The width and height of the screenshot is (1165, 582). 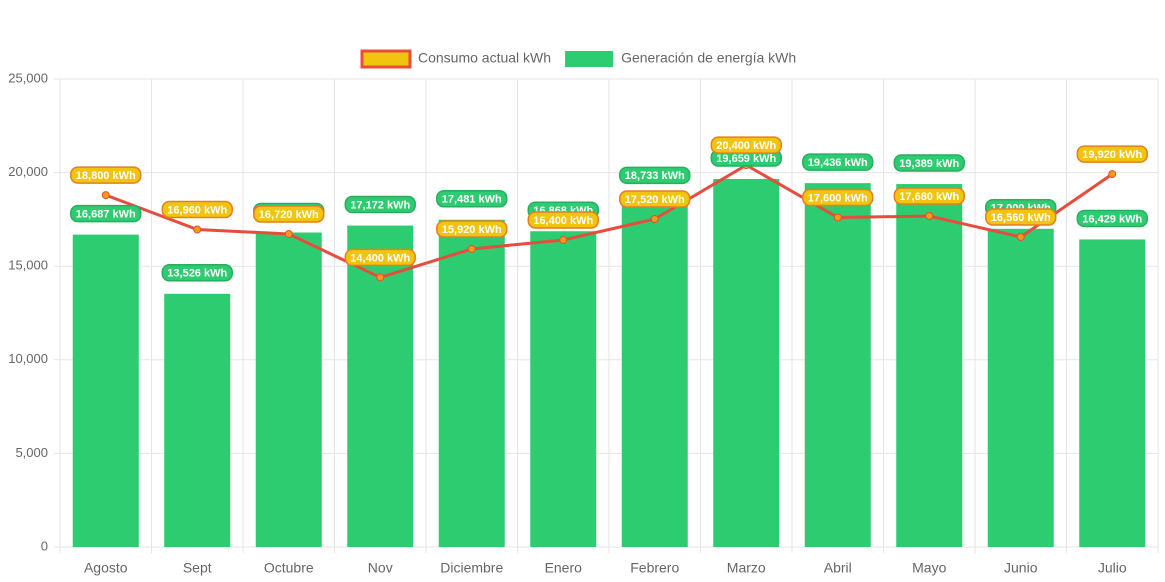 I want to click on data-label: 17,520 kWh, so click(x=655, y=200).